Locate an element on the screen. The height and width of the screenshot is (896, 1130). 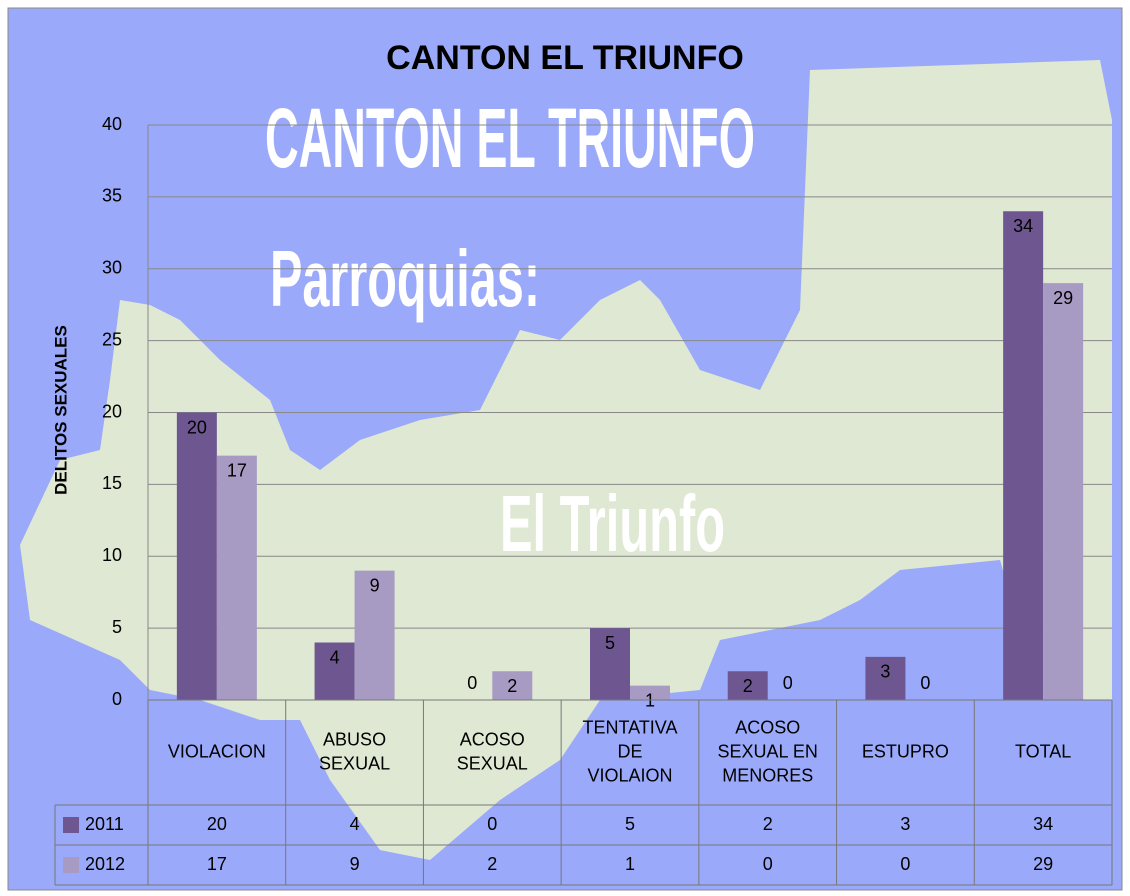
table-cell: 20 is located at coordinates (217, 824).